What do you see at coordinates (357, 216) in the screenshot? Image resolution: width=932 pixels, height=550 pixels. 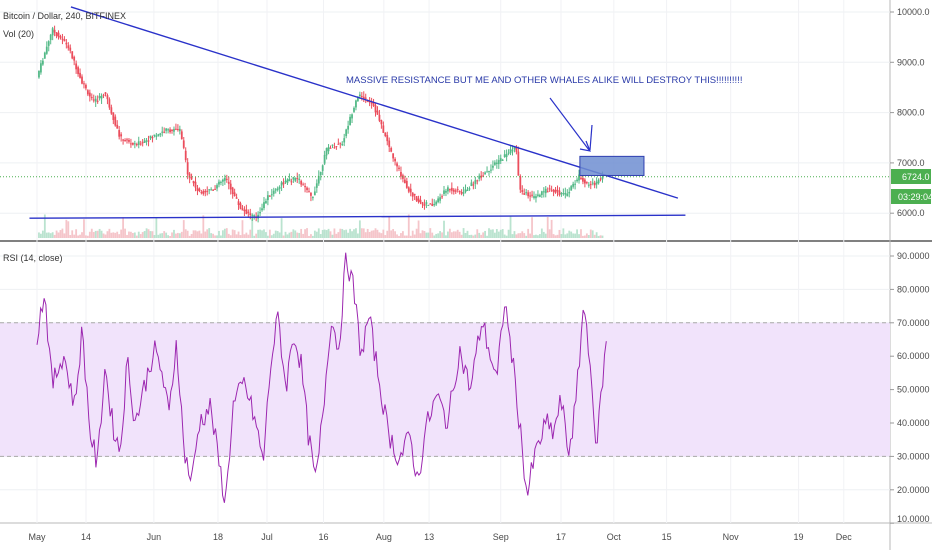 I see `support-trendline` at bounding box center [357, 216].